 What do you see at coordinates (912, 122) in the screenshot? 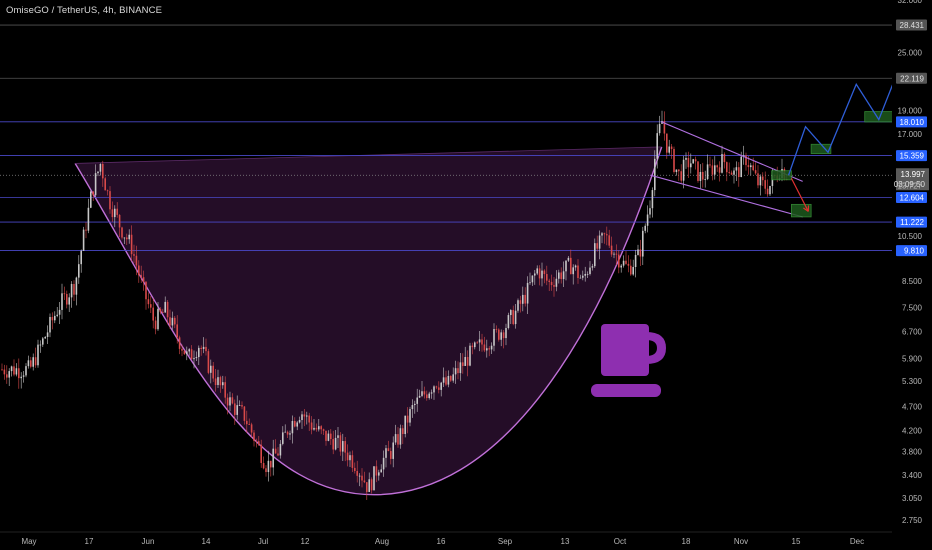
I see `level-price-tag: 18.010` at bounding box center [912, 122].